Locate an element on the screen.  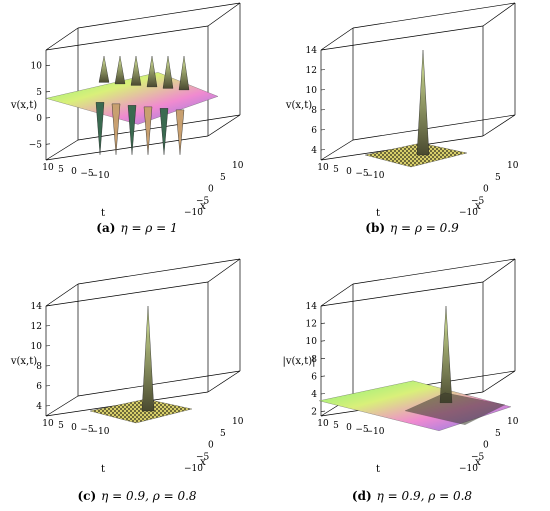
panel-label: (a) is located at coordinates (105, 228).